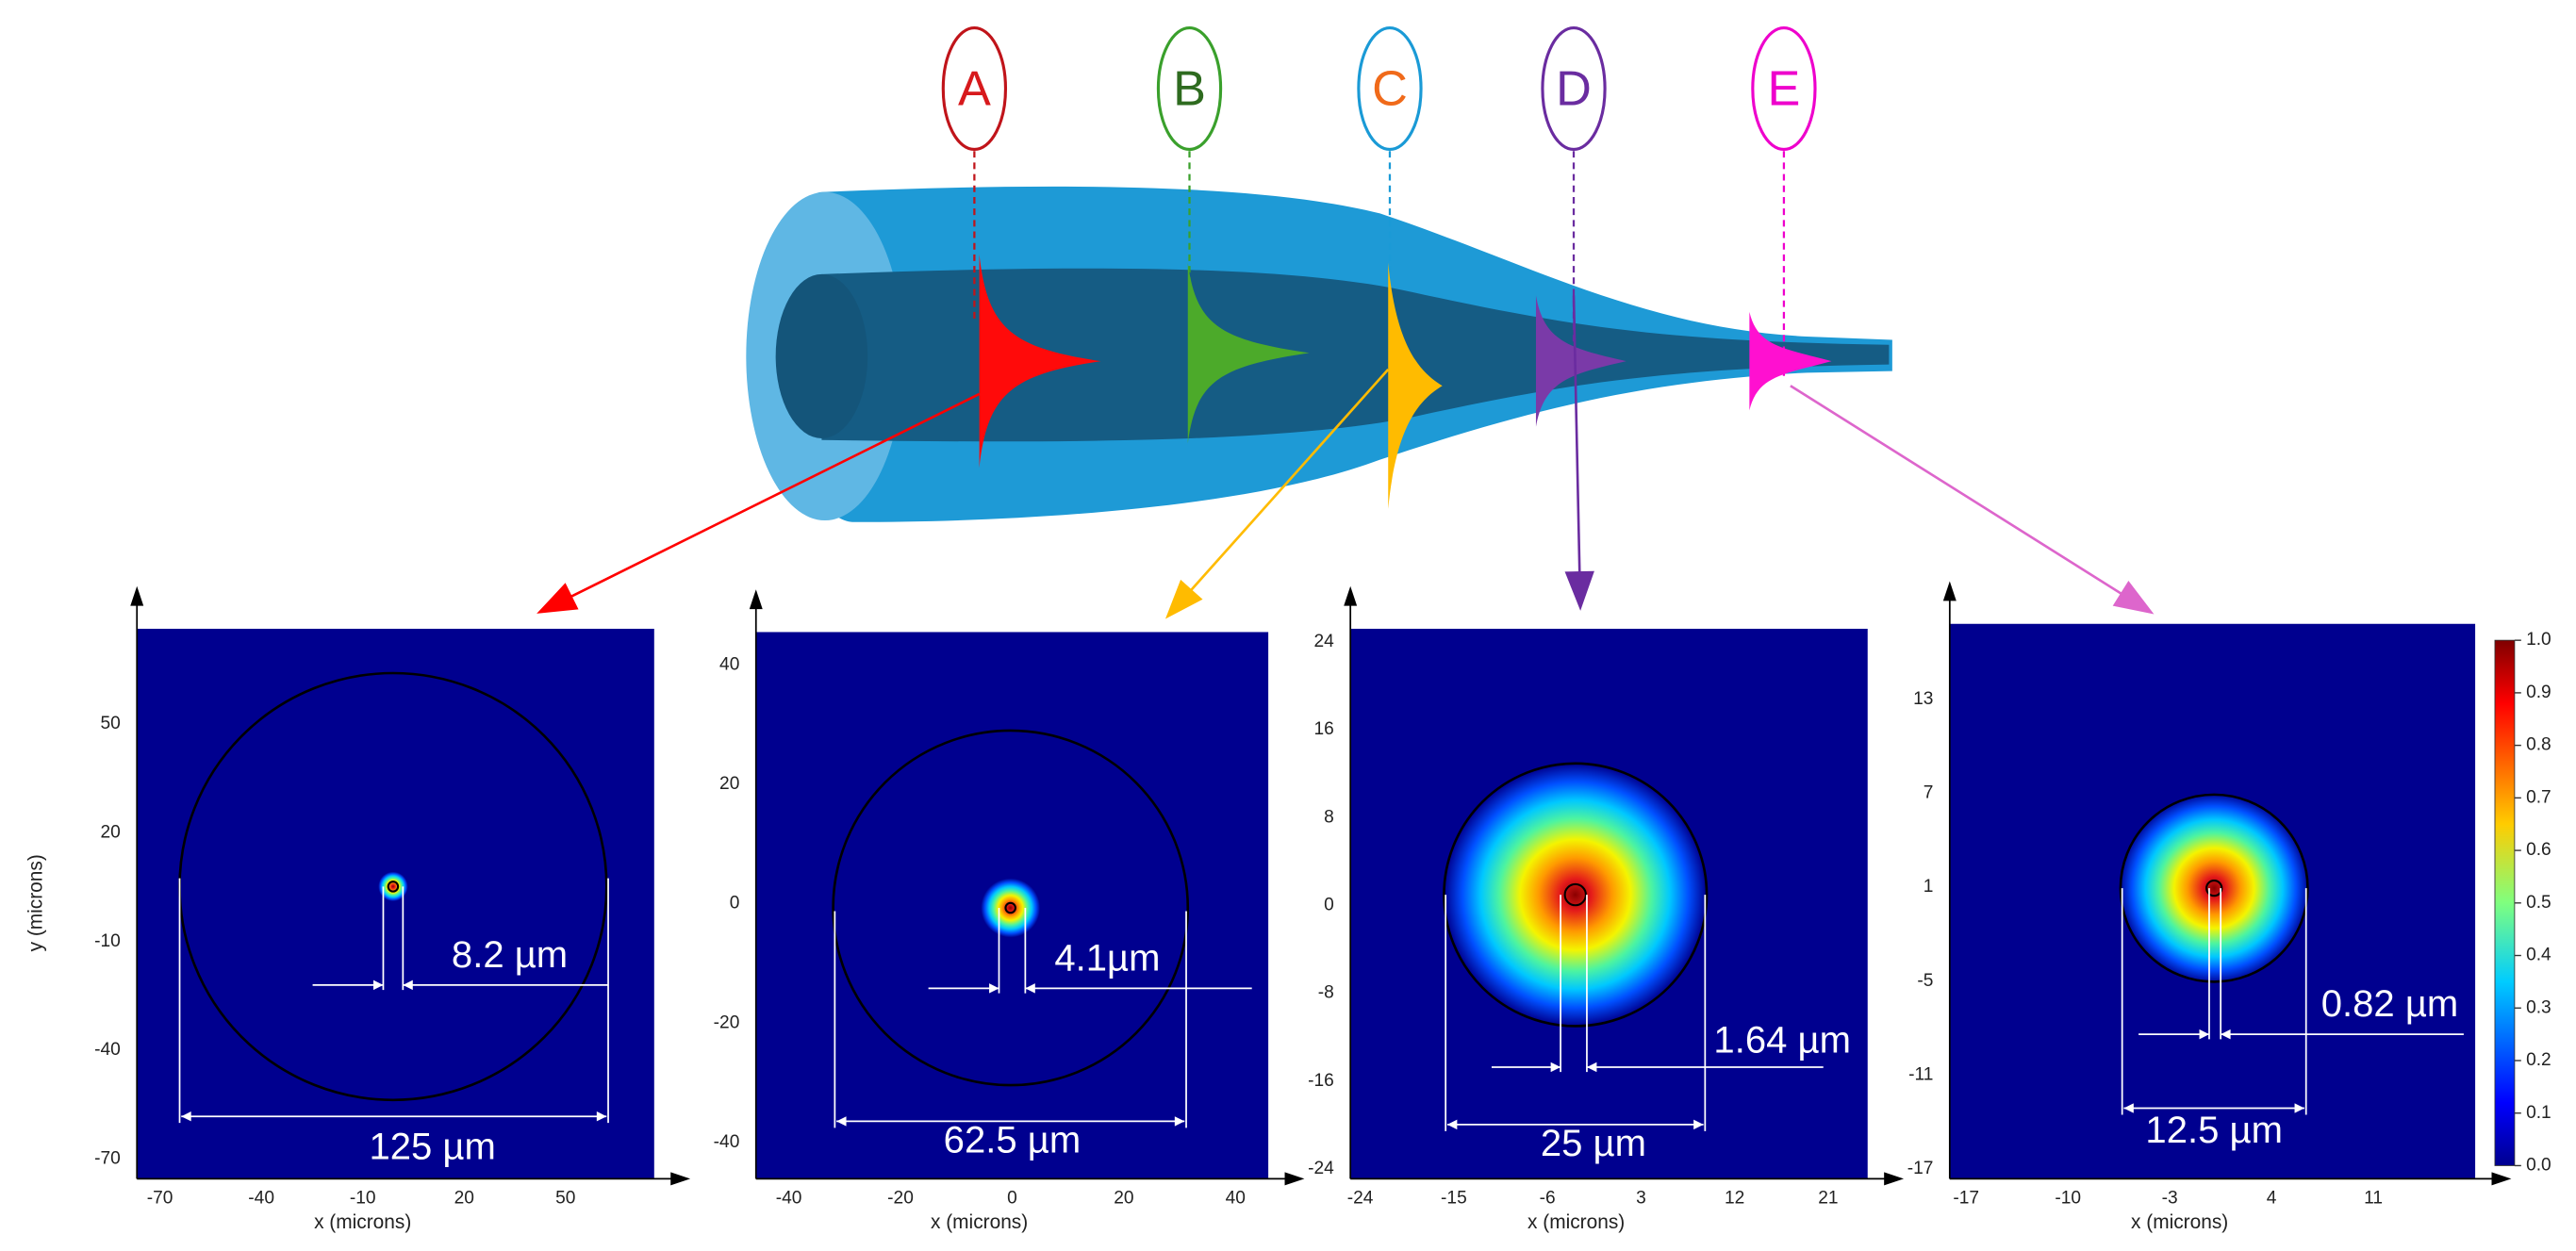 The width and height of the screenshot is (2576, 1251). What do you see at coordinates (1548, 1198) in the screenshot?
I see `x-tick-label: -6` at bounding box center [1548, 1198].